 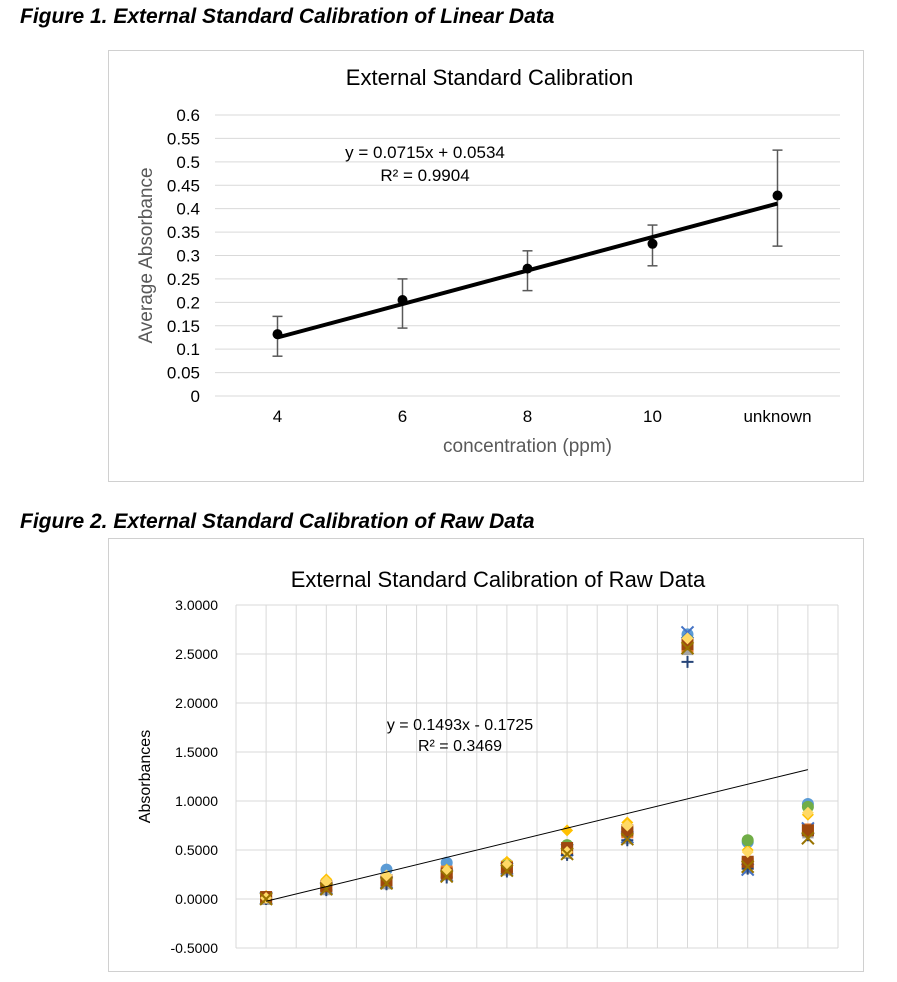 What do you see at coordinates (277, 416) in the screenshot?
I see `x-tick-label: 4` at bounding box center [277, 416].